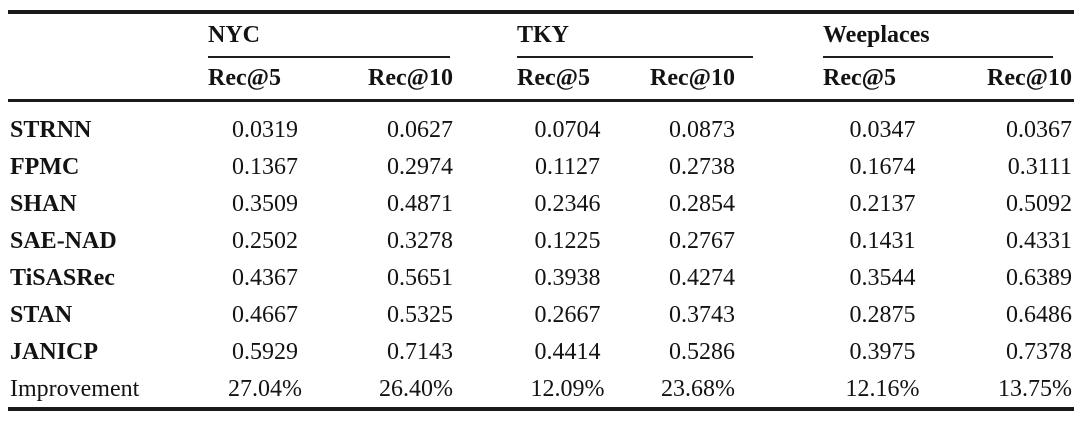 The height and width of the screenshot is (424, 1080). Describe the element at coordinates (859, 78) in the screenshot. I see `column-header-weeplaces-rec5: Rec@5` at that location.